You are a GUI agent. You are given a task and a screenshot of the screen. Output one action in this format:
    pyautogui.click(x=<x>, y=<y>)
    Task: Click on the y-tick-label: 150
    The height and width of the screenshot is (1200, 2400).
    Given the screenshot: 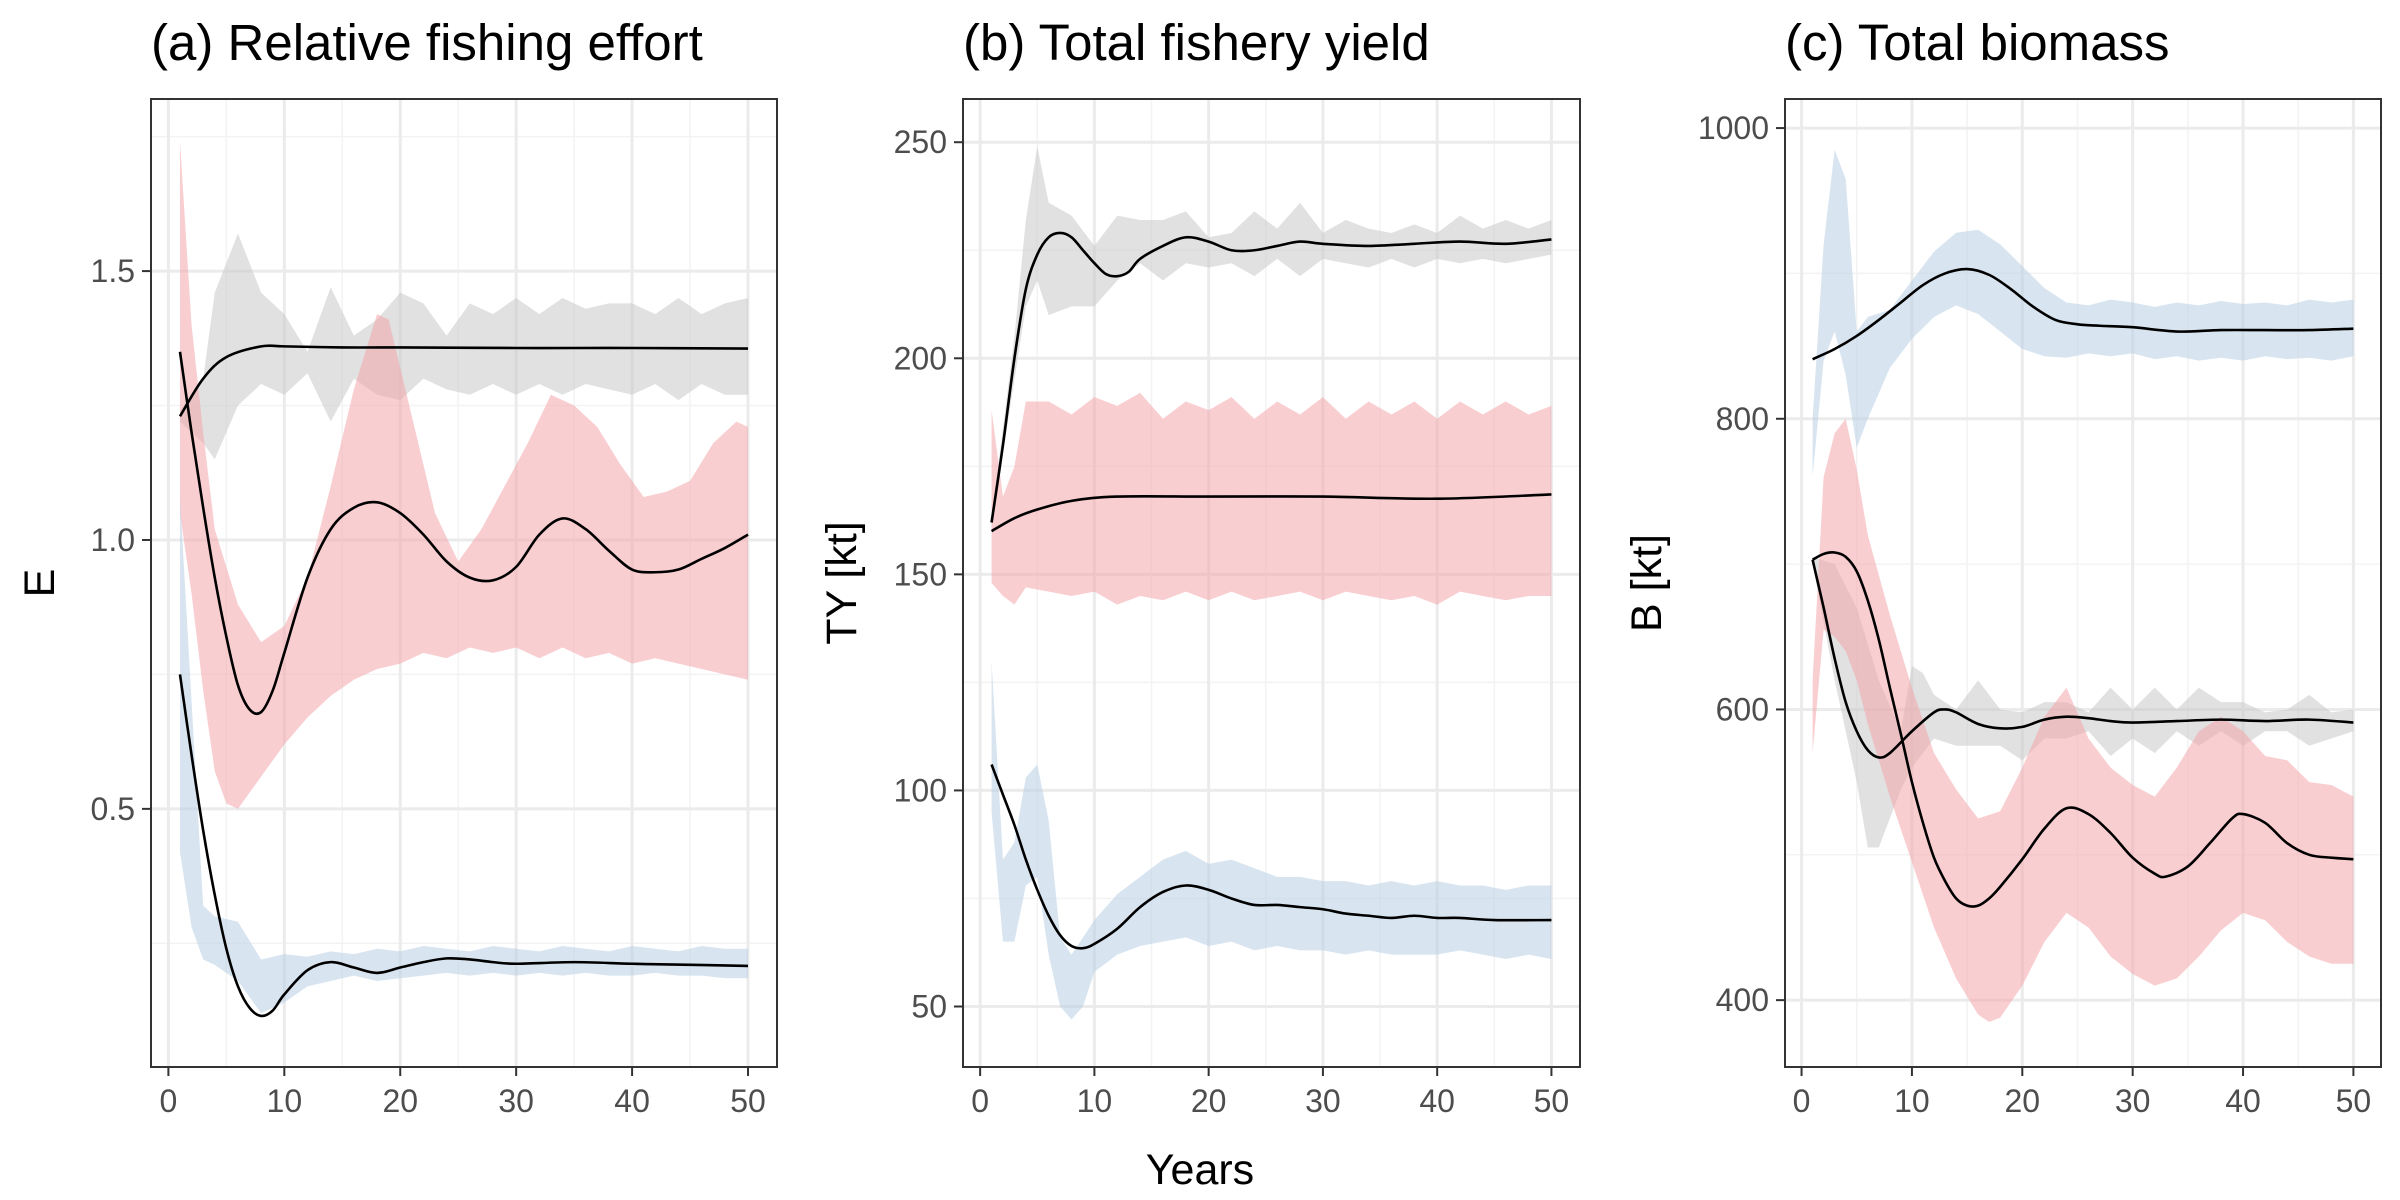 What is the action you would take?
    pyautogui.click(x=920, y=574)
    